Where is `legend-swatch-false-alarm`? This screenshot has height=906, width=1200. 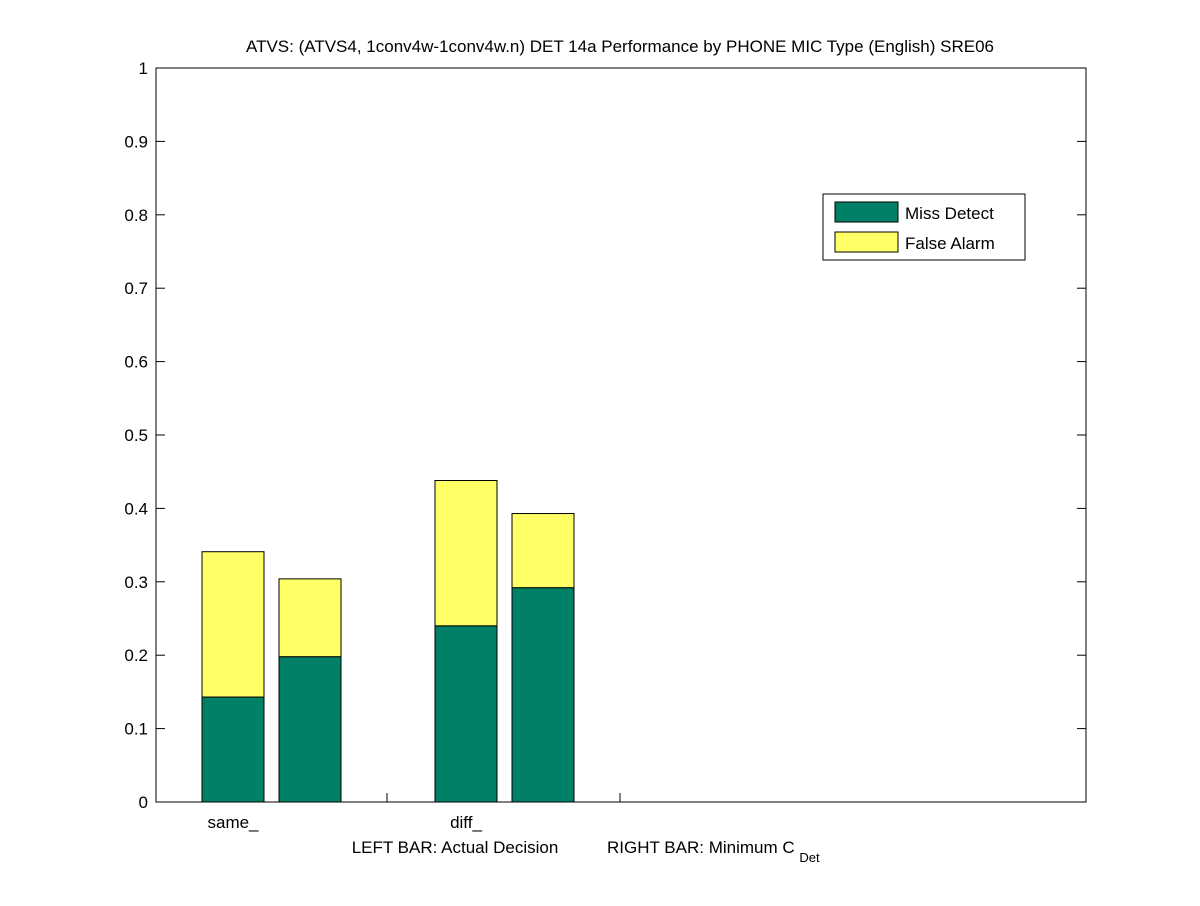
legend-swatch-false-alarm is located at coordinates (866, 242).